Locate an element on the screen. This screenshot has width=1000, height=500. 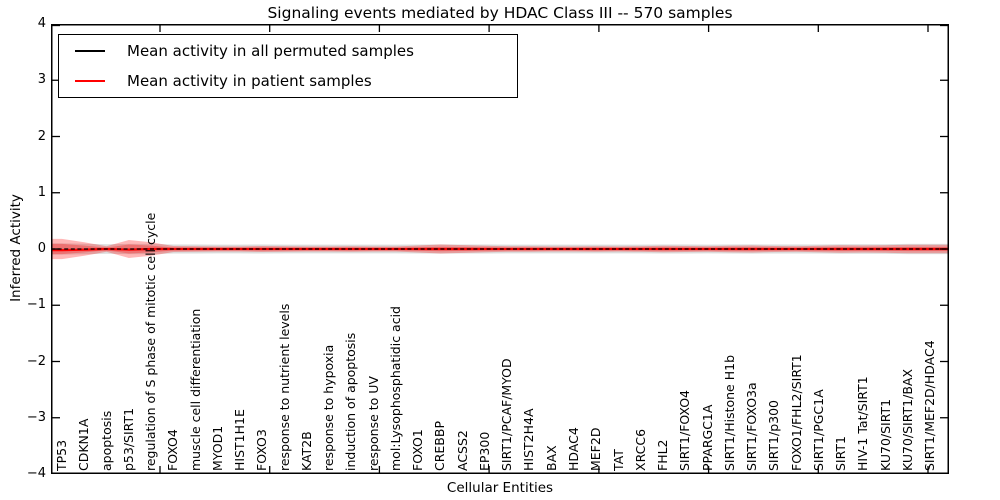
y-tick-label: 3 is located at coordinates (41, 80).